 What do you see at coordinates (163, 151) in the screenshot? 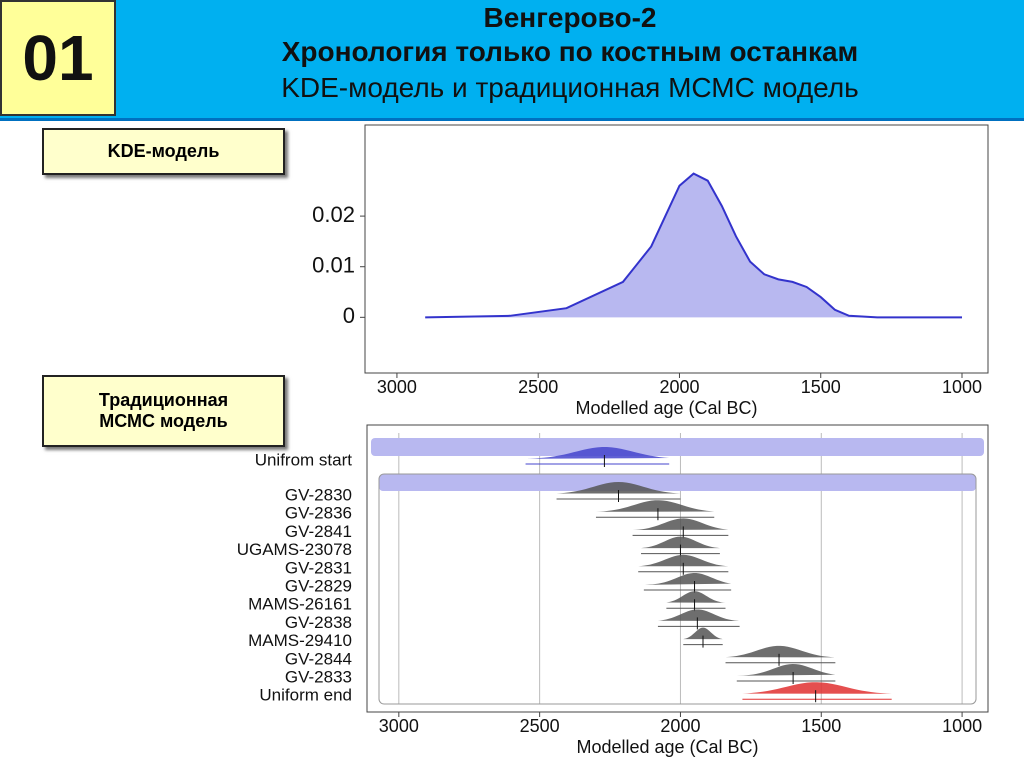
I see `panel-label: KDE-модель` at bounding box center [163, 151].